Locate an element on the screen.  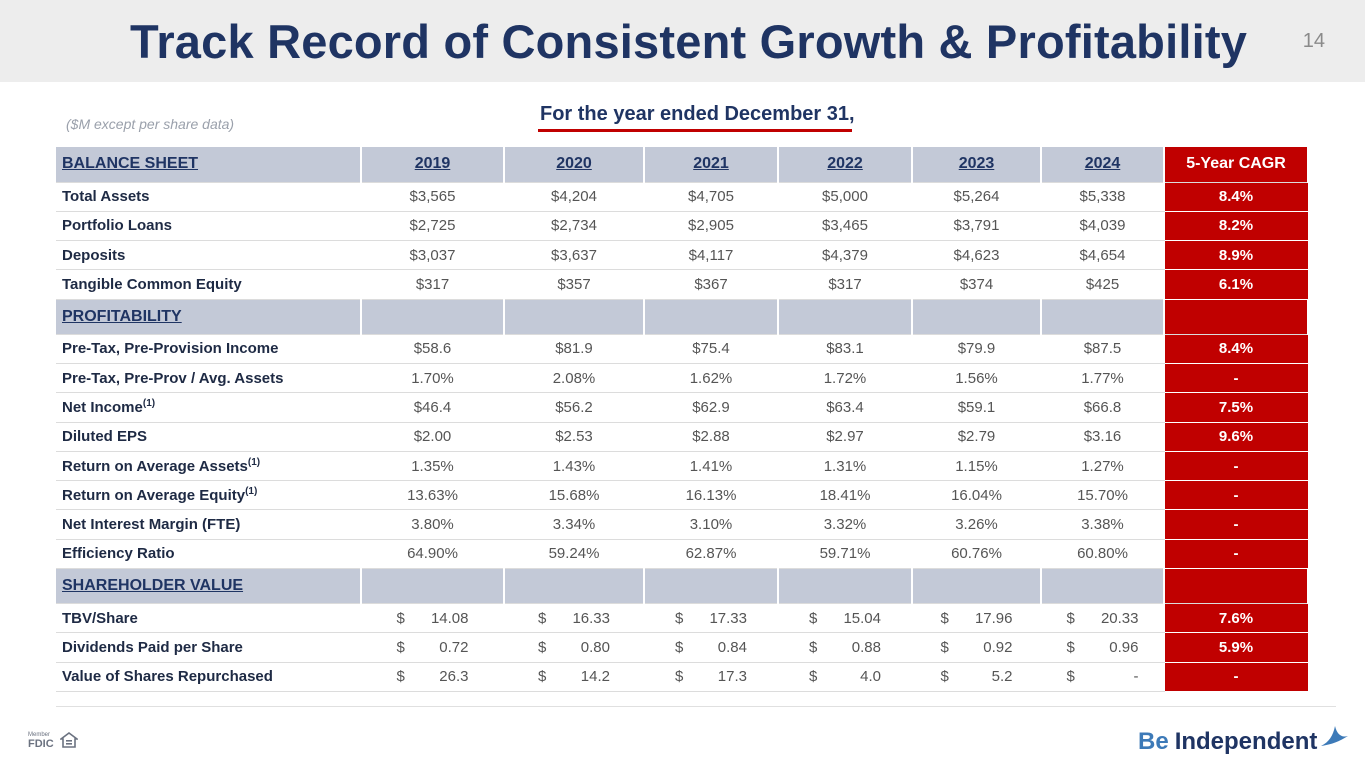
shareholder-value-title: SHAREHOLDER VALUE is located at coordinates (209, 586).